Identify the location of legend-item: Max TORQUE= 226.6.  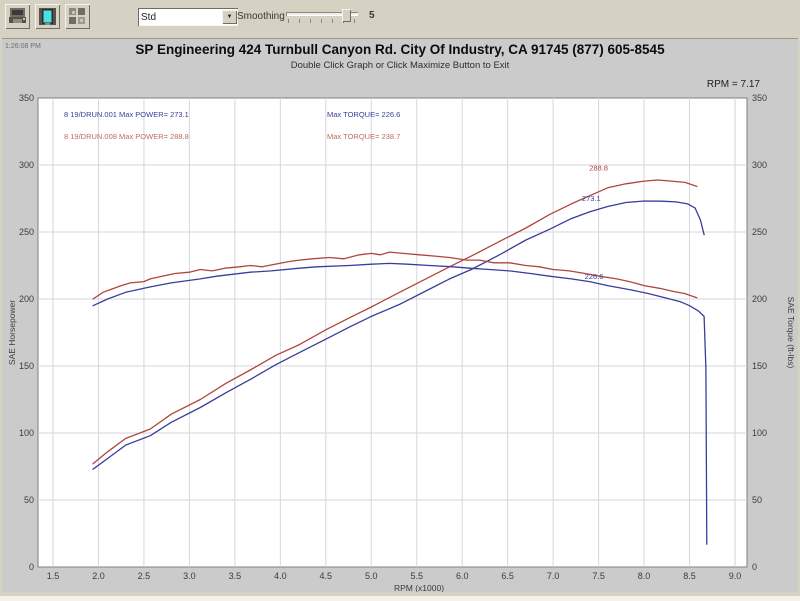
(363, 114).